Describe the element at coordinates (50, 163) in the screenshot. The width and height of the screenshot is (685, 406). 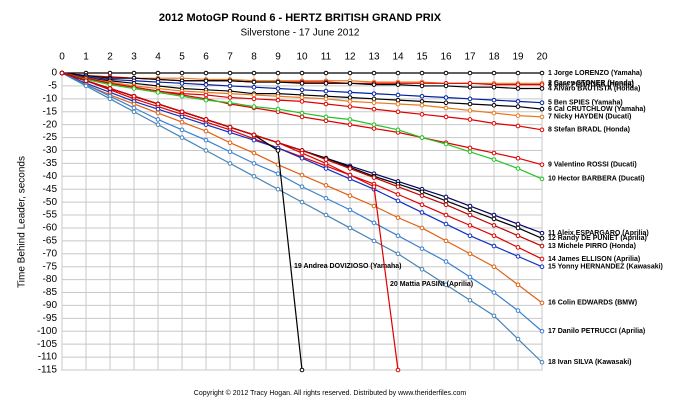
I see `y-tick-label: -35` at that location.